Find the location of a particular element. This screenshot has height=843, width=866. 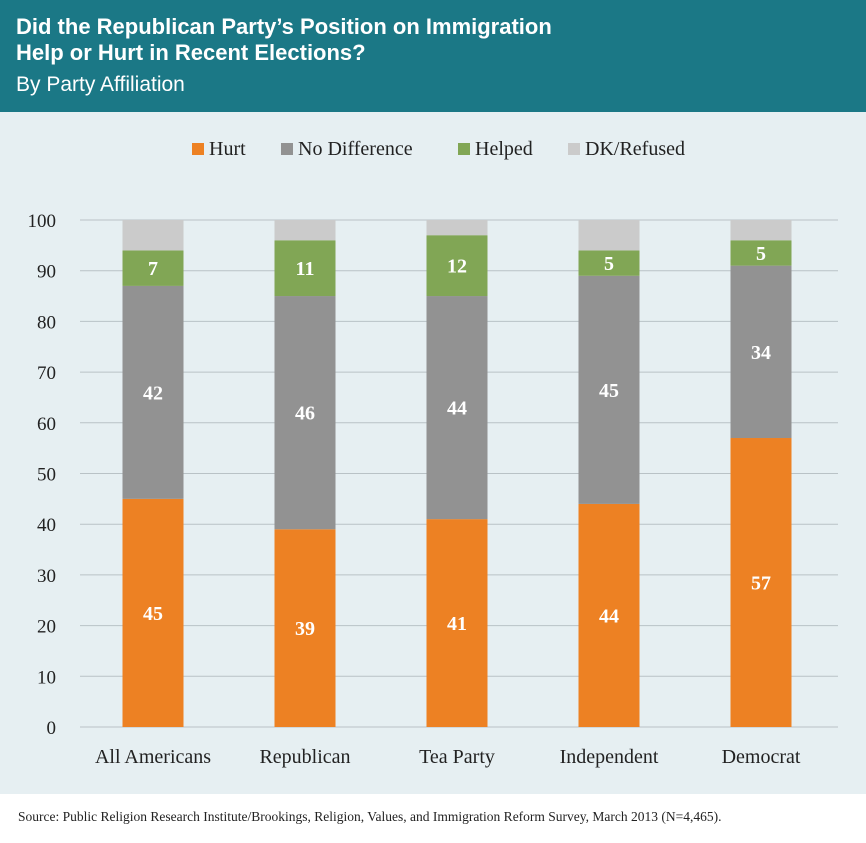

y-tick-label-60: 60 is located at coordinates (46, 424).